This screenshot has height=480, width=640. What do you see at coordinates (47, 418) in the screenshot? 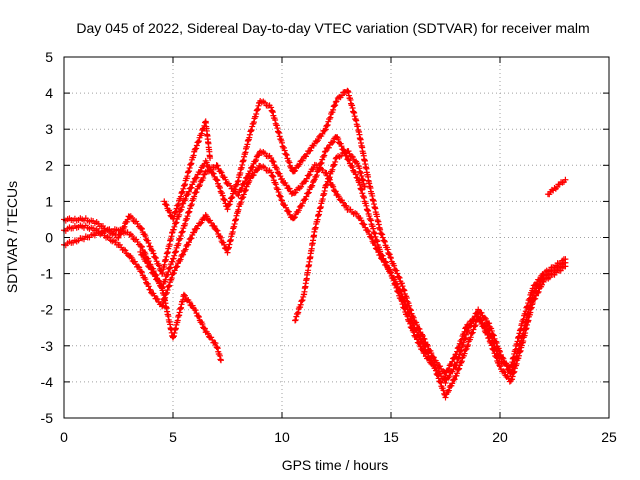
I see `y-tick-label: -5` at bounding box center [47, 418].